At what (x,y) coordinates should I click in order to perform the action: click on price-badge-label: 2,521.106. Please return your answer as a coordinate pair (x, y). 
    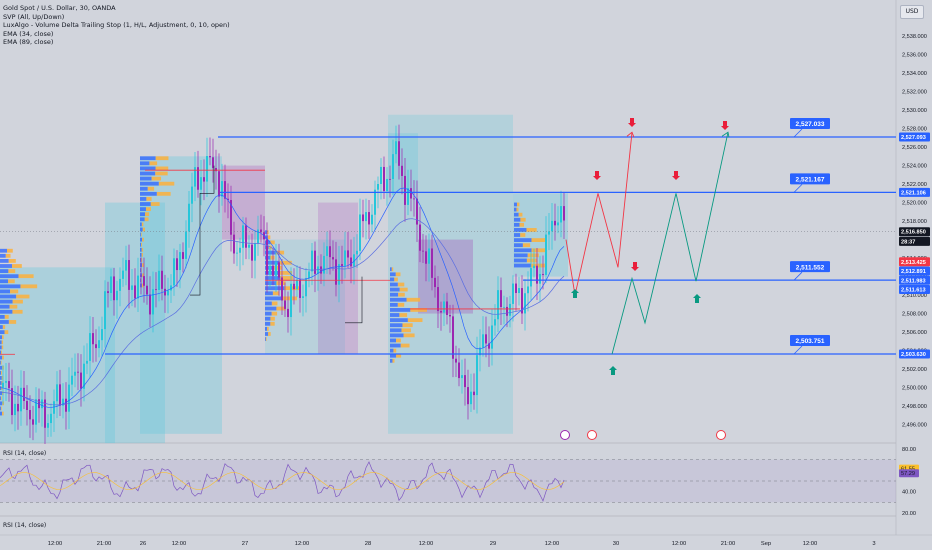
    Looking at the image, I should click on (913, 193).